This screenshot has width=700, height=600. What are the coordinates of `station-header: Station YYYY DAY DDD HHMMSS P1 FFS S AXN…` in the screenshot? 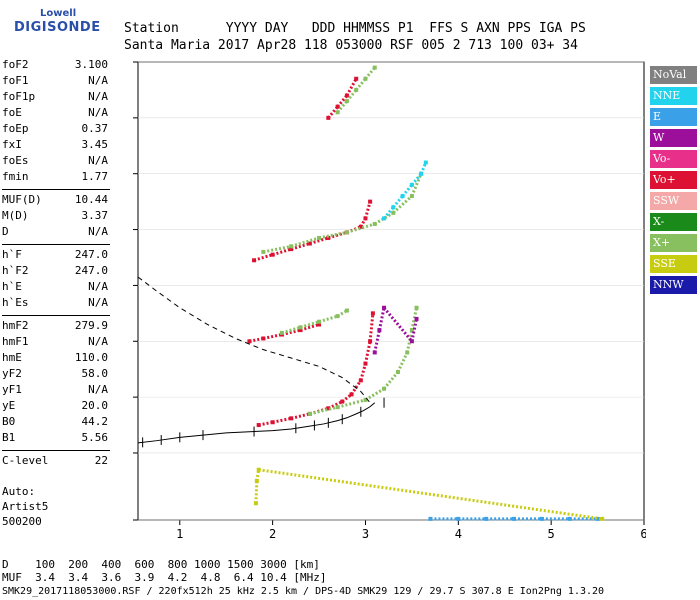 It's located at (355, 37).